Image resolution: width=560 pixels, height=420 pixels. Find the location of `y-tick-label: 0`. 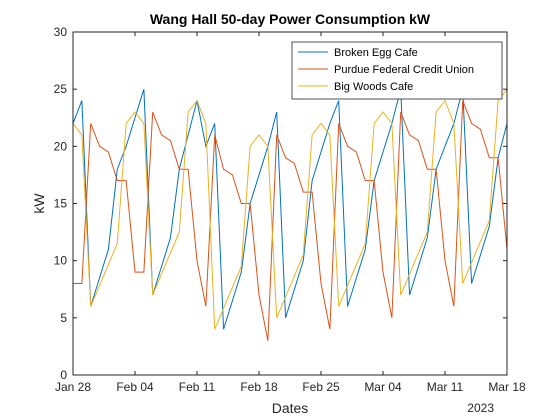

y-tick-label: 0 is located at coordinates (63, 375).